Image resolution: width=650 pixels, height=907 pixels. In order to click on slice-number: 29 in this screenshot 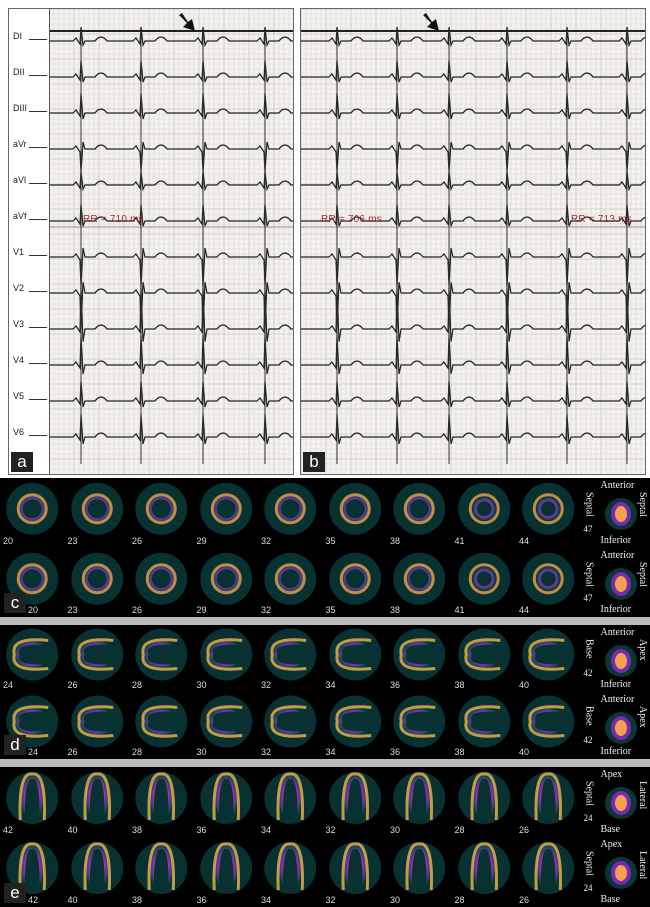, I will do `click(201, 540)`.